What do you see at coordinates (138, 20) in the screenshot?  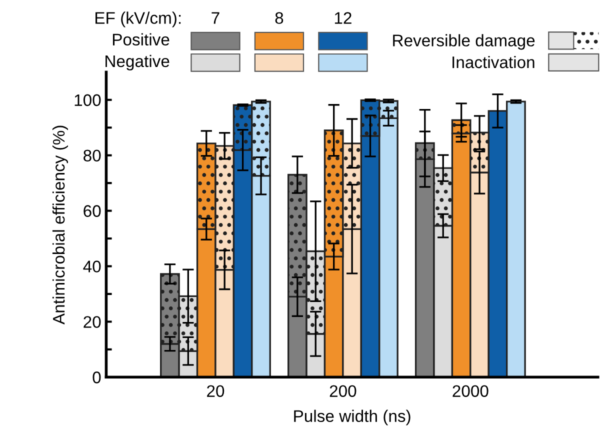 I see `legend-title: EF (kV/cm):` at bounding box center [138, 20].